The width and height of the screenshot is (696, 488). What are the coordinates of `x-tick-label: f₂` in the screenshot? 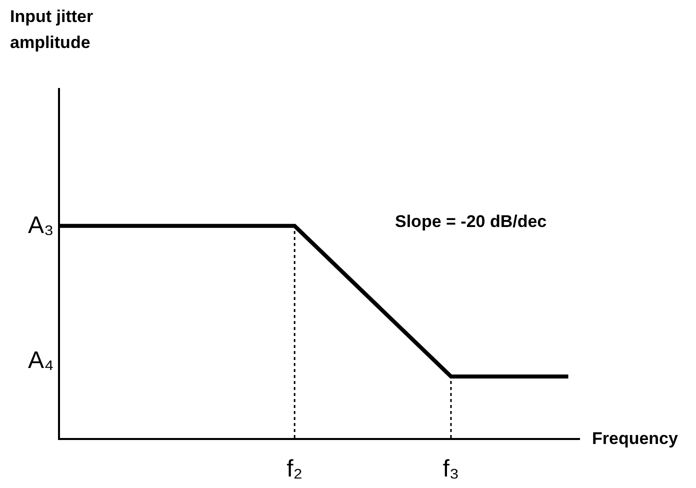 It's located at (294, 469).